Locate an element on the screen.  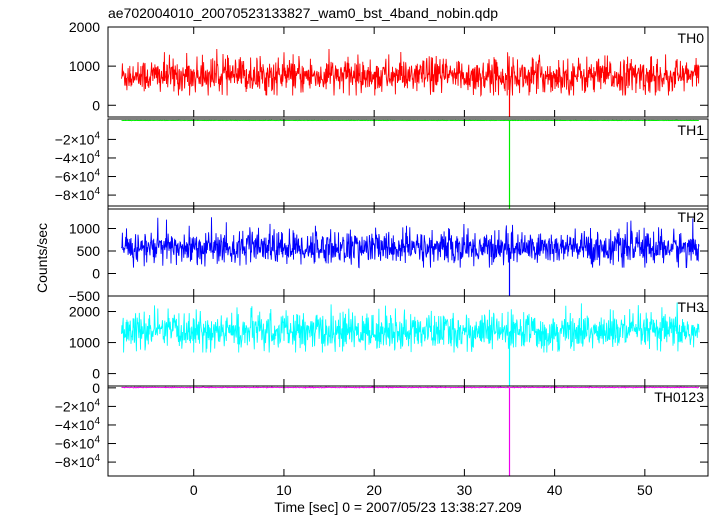
panel-label-th0123: TH0123 is located at coordinates (679, 397).